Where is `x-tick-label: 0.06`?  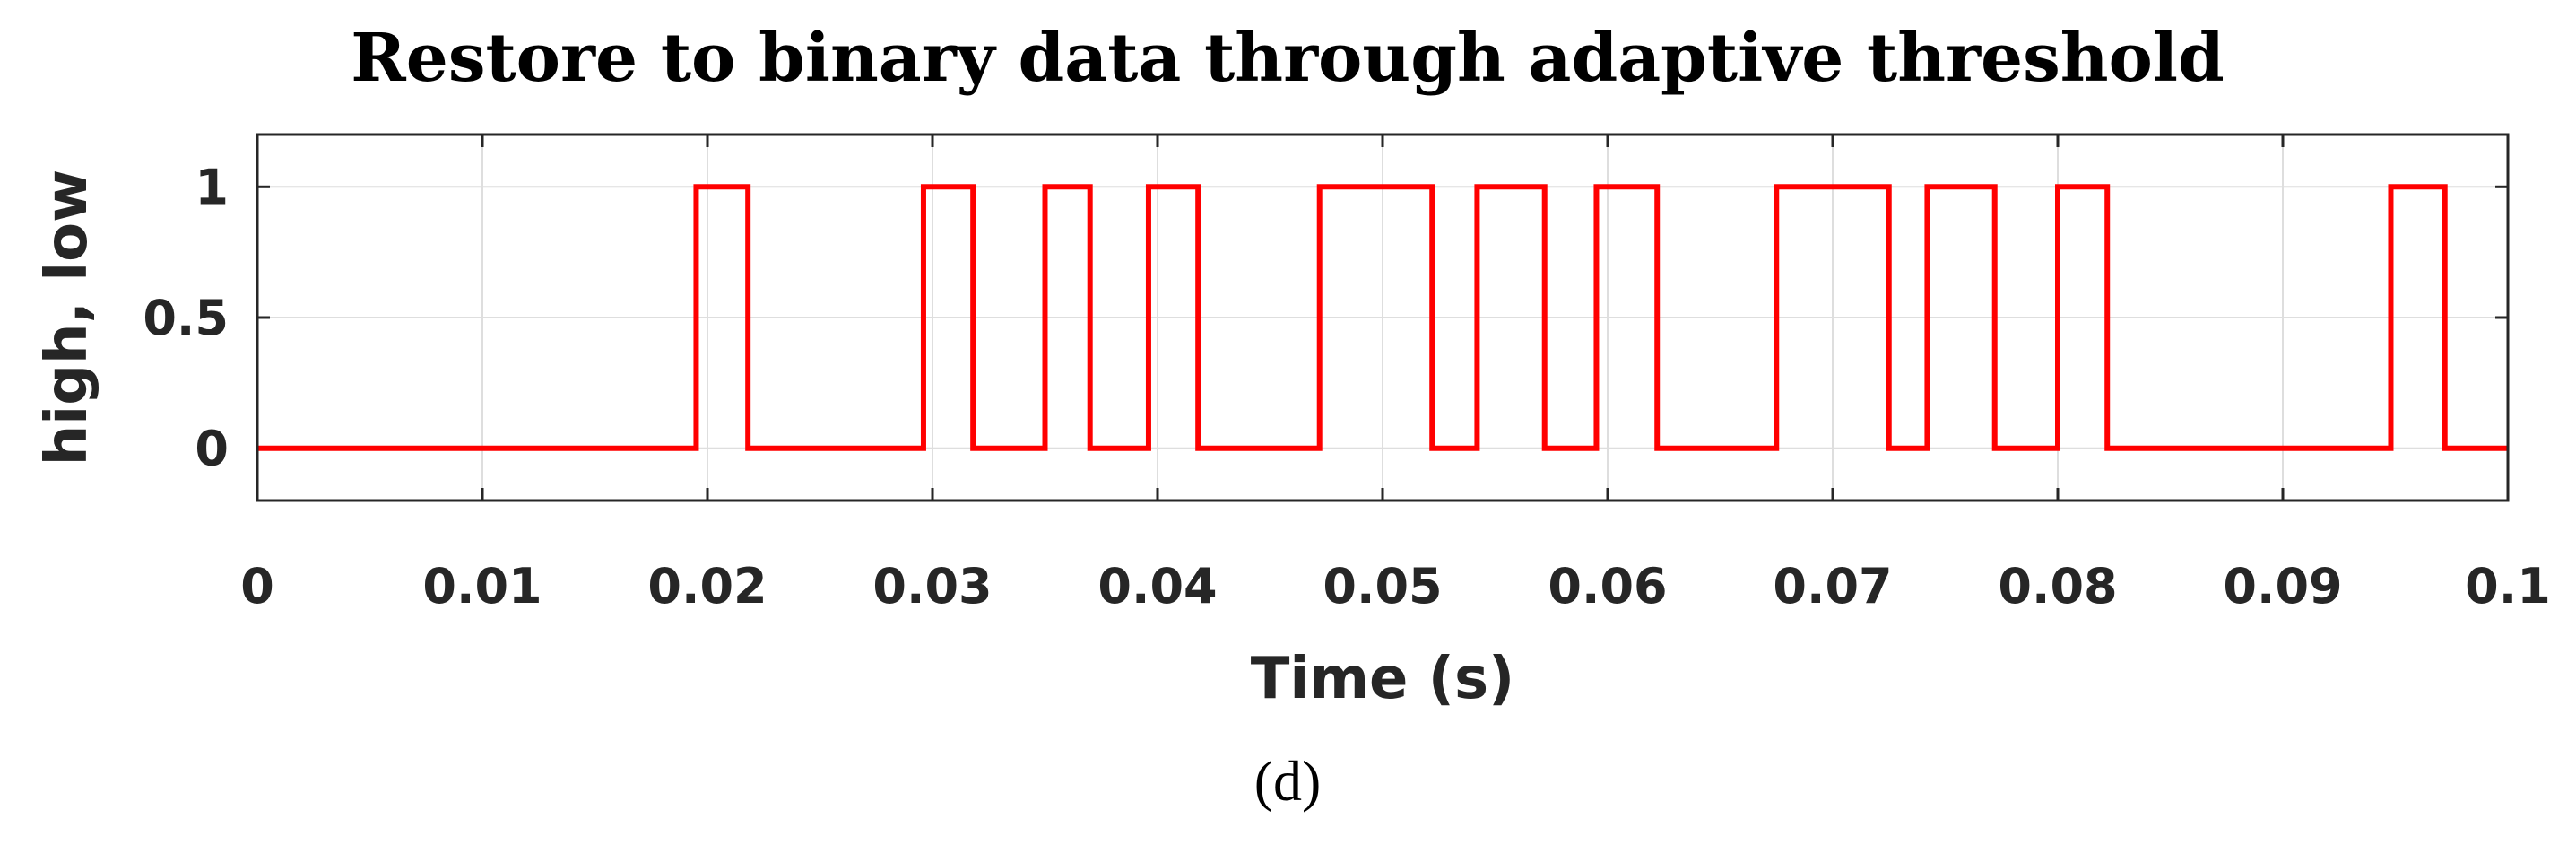
x-tick-label: 0.06 is located at coordinates (1607, 586).